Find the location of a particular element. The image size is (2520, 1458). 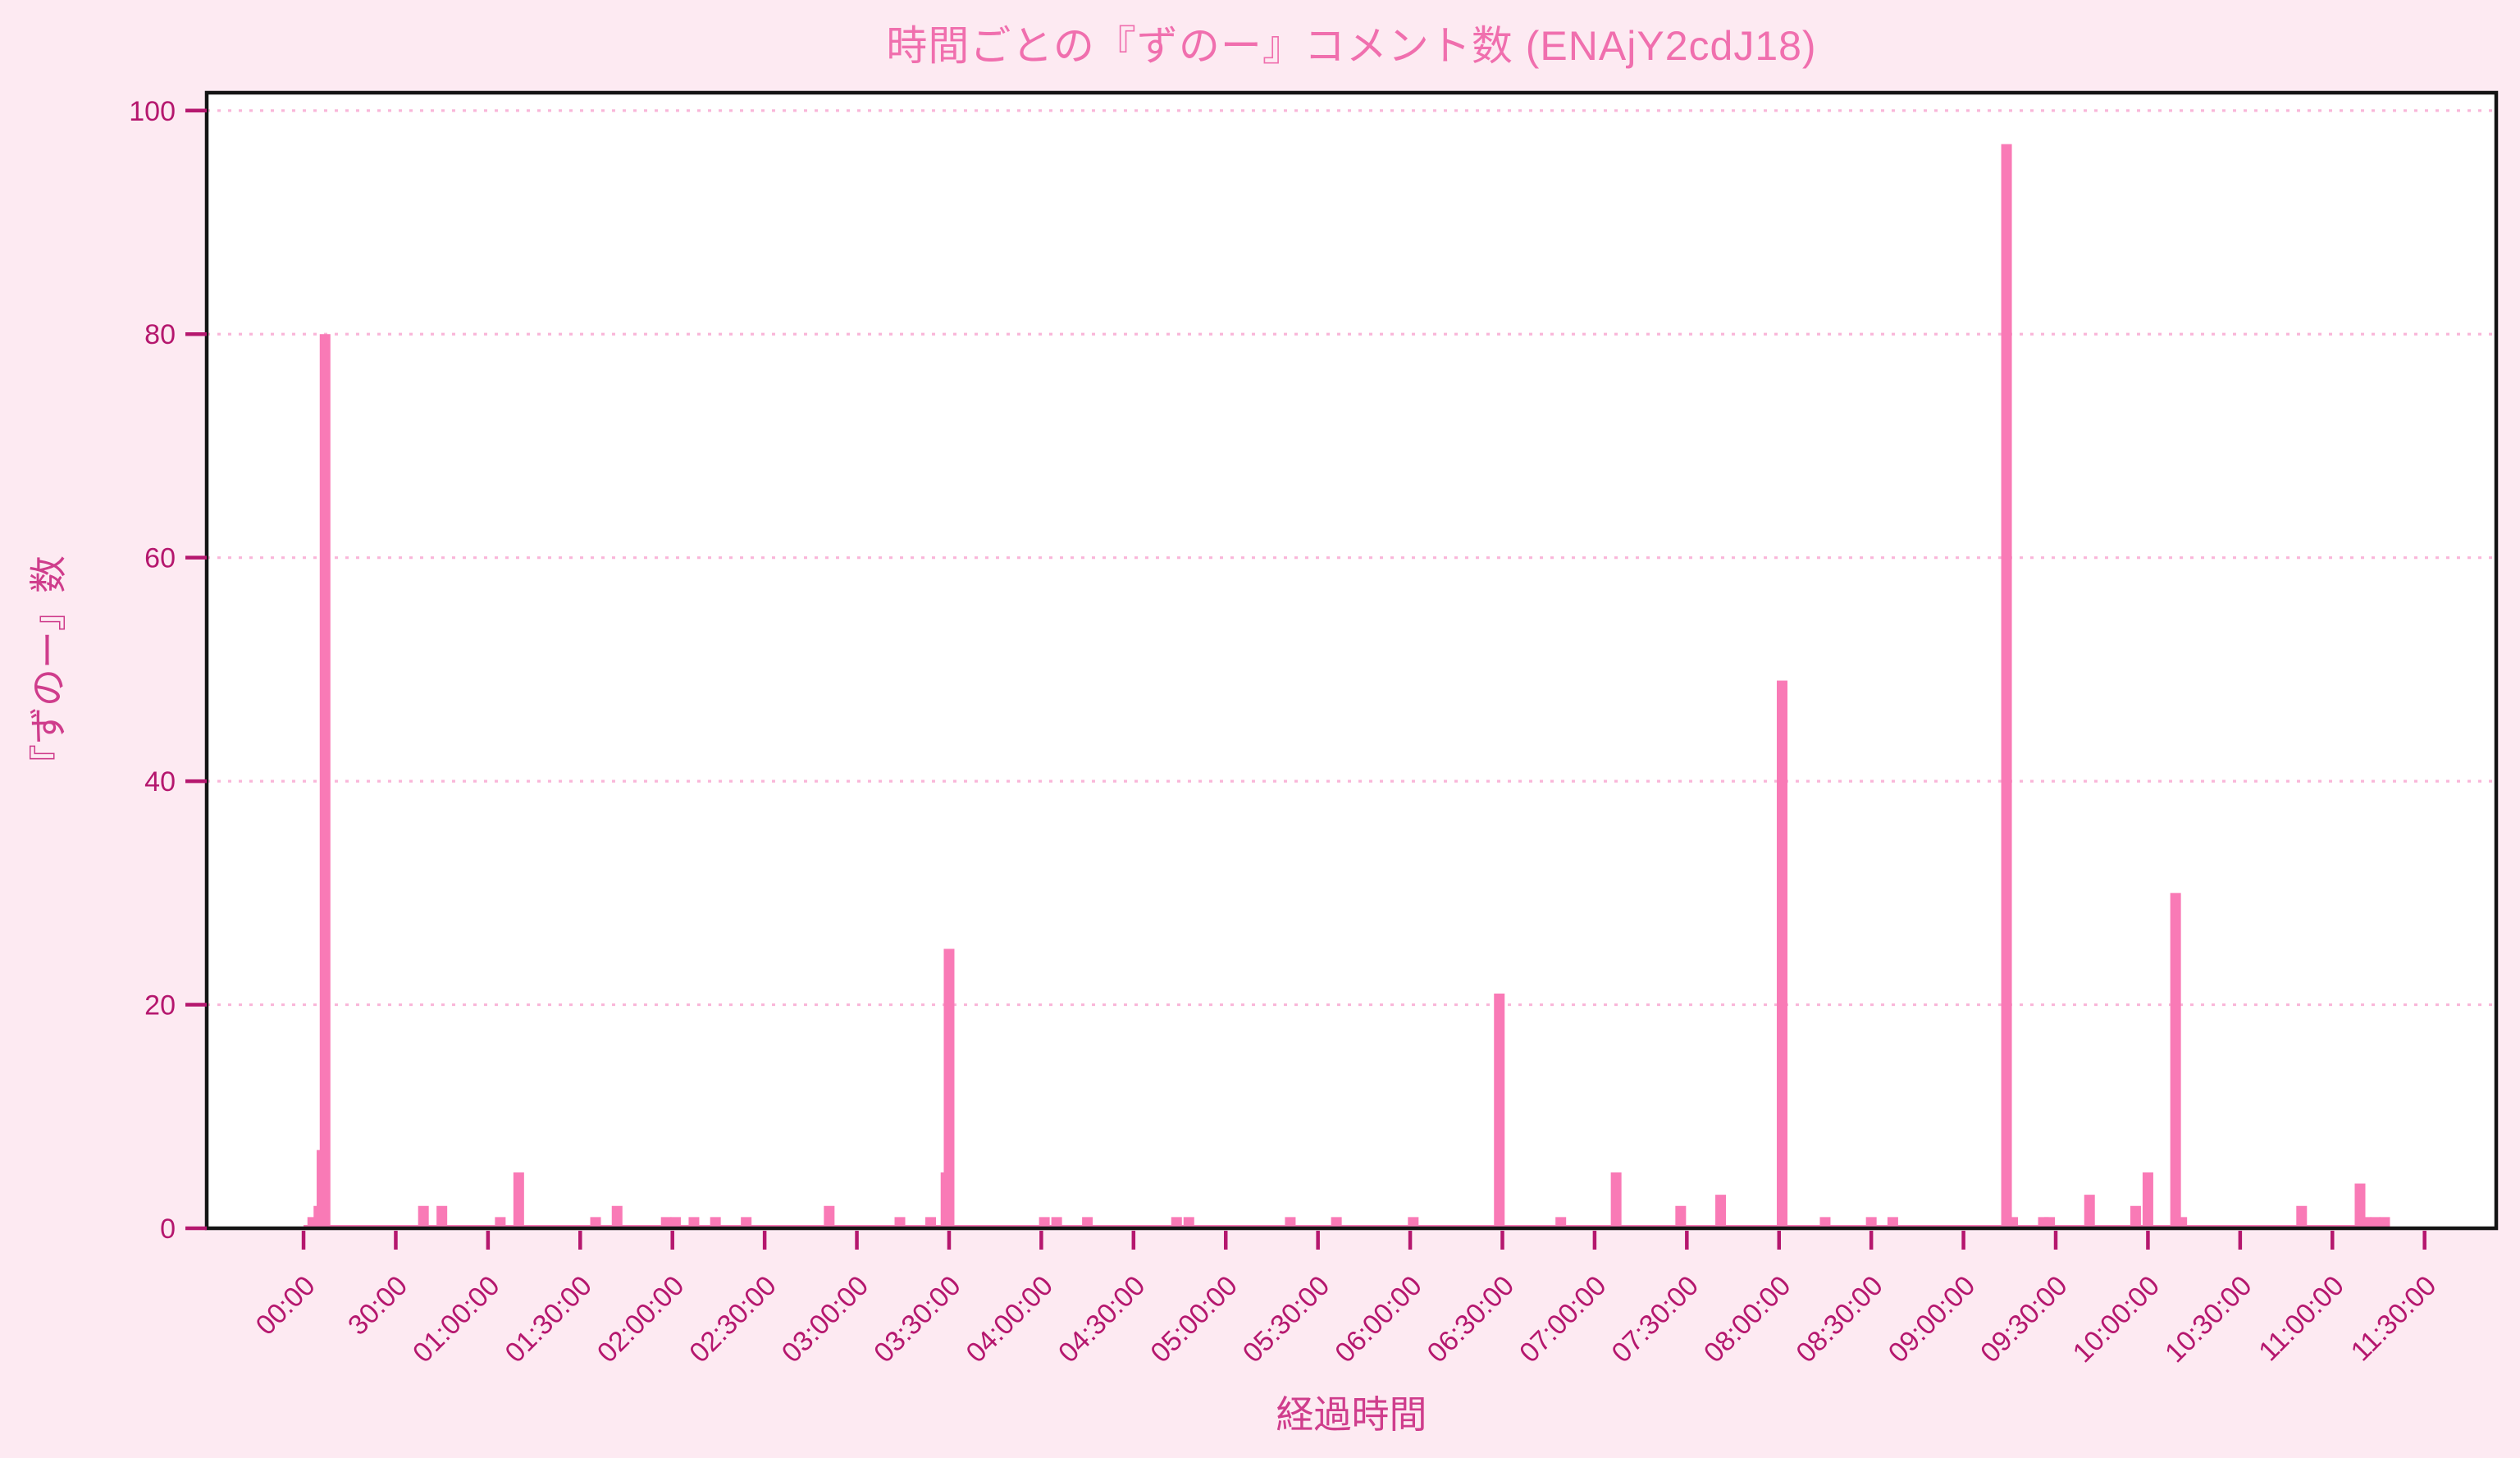

x-tick-label: 30:00 is located at coordinates (377, 1305).